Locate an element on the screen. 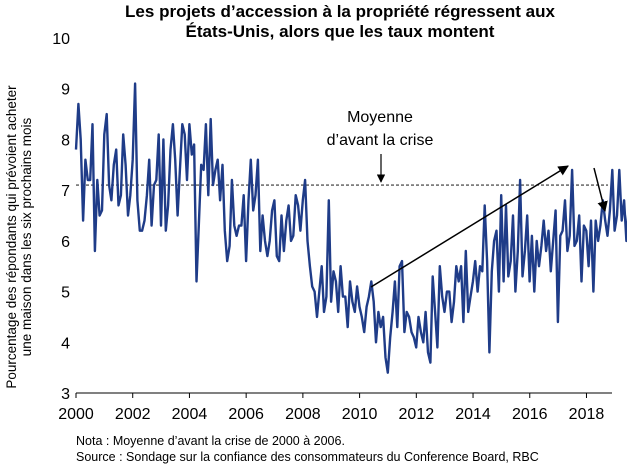  y-tick-label: 6 is located at coordinates (65, 242).